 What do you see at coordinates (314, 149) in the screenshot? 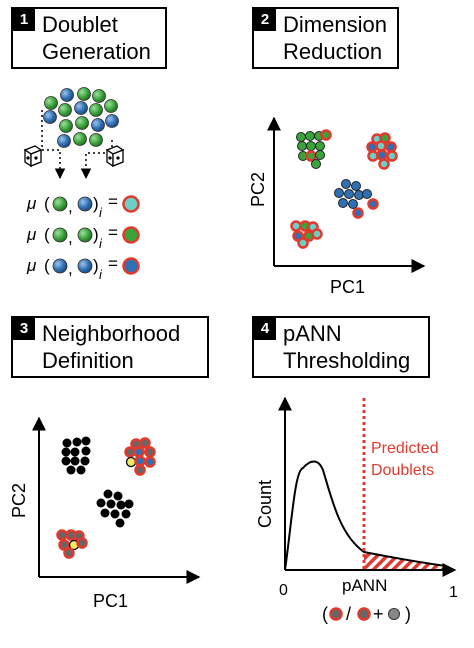
I see `panel-2-green-cluster` at bounding box center [314, 149].